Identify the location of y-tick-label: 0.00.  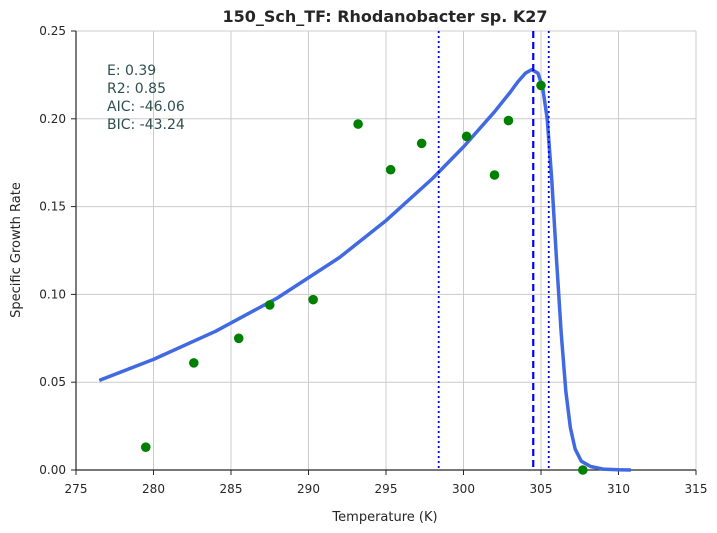
(52, 470).